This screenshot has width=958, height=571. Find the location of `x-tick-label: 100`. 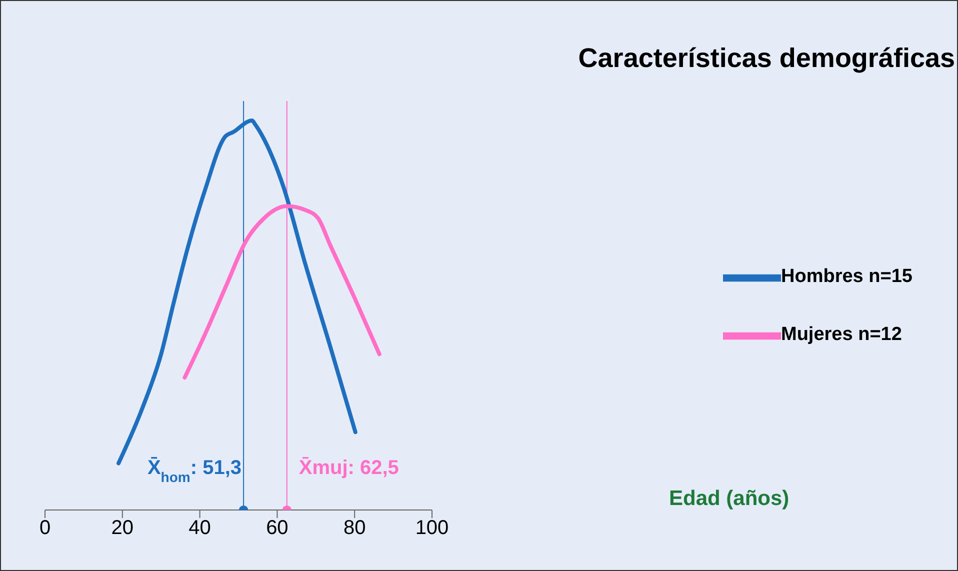

x-tick-label: 100 is located at coordinates (432, 528).